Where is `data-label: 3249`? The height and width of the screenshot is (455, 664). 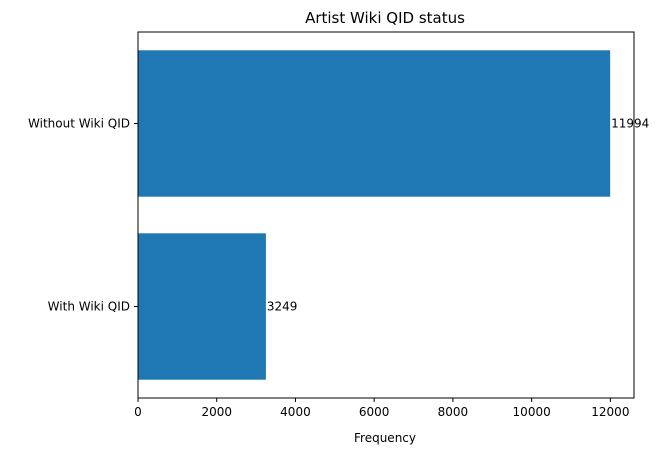
data-label: 3249 is located at coordinates (282, 307).